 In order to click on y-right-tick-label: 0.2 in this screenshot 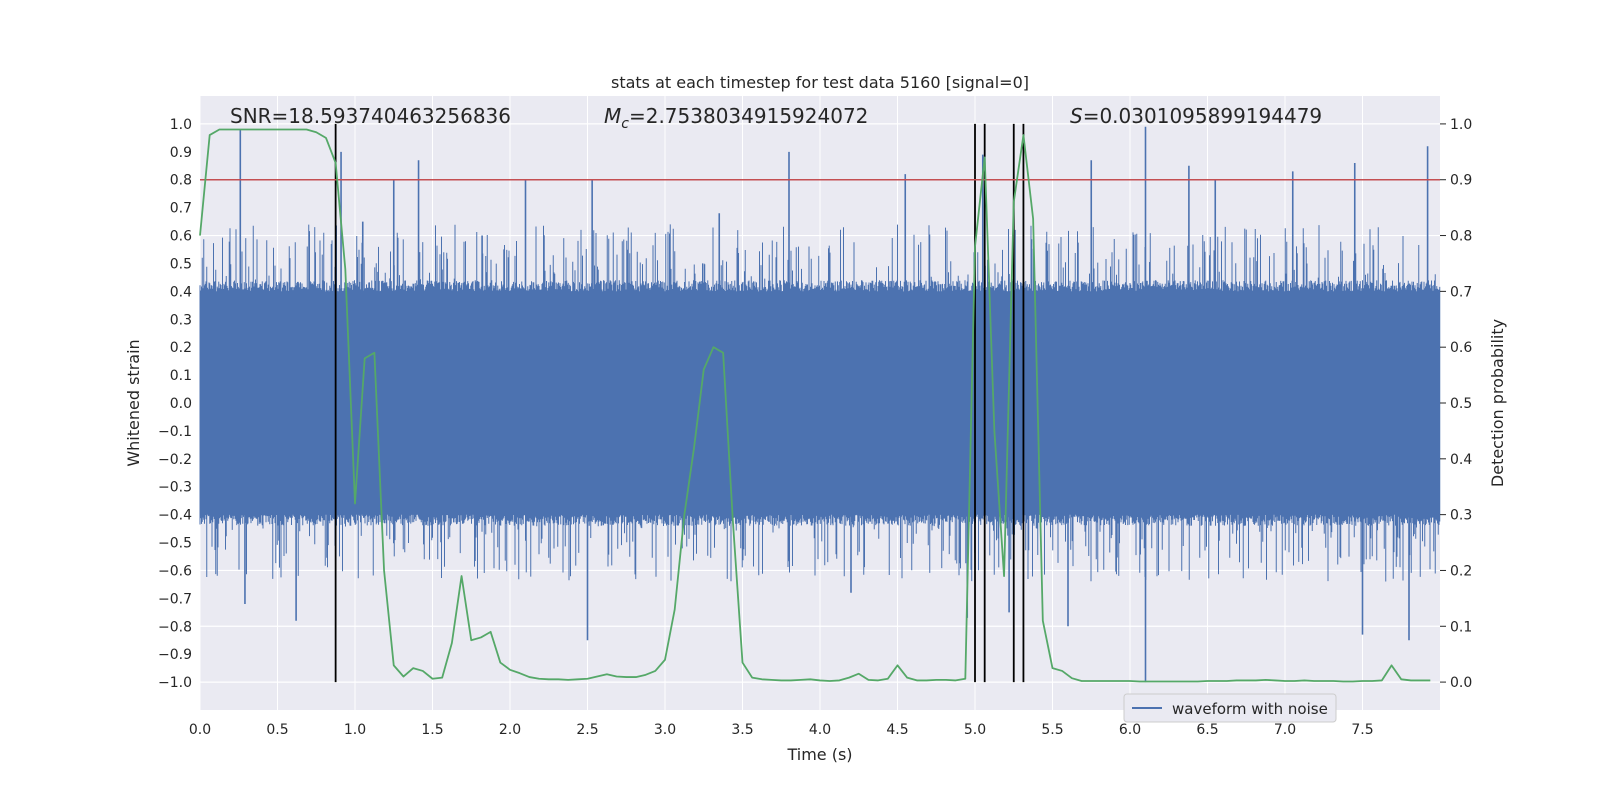, I will do `click(1461, 571)`.